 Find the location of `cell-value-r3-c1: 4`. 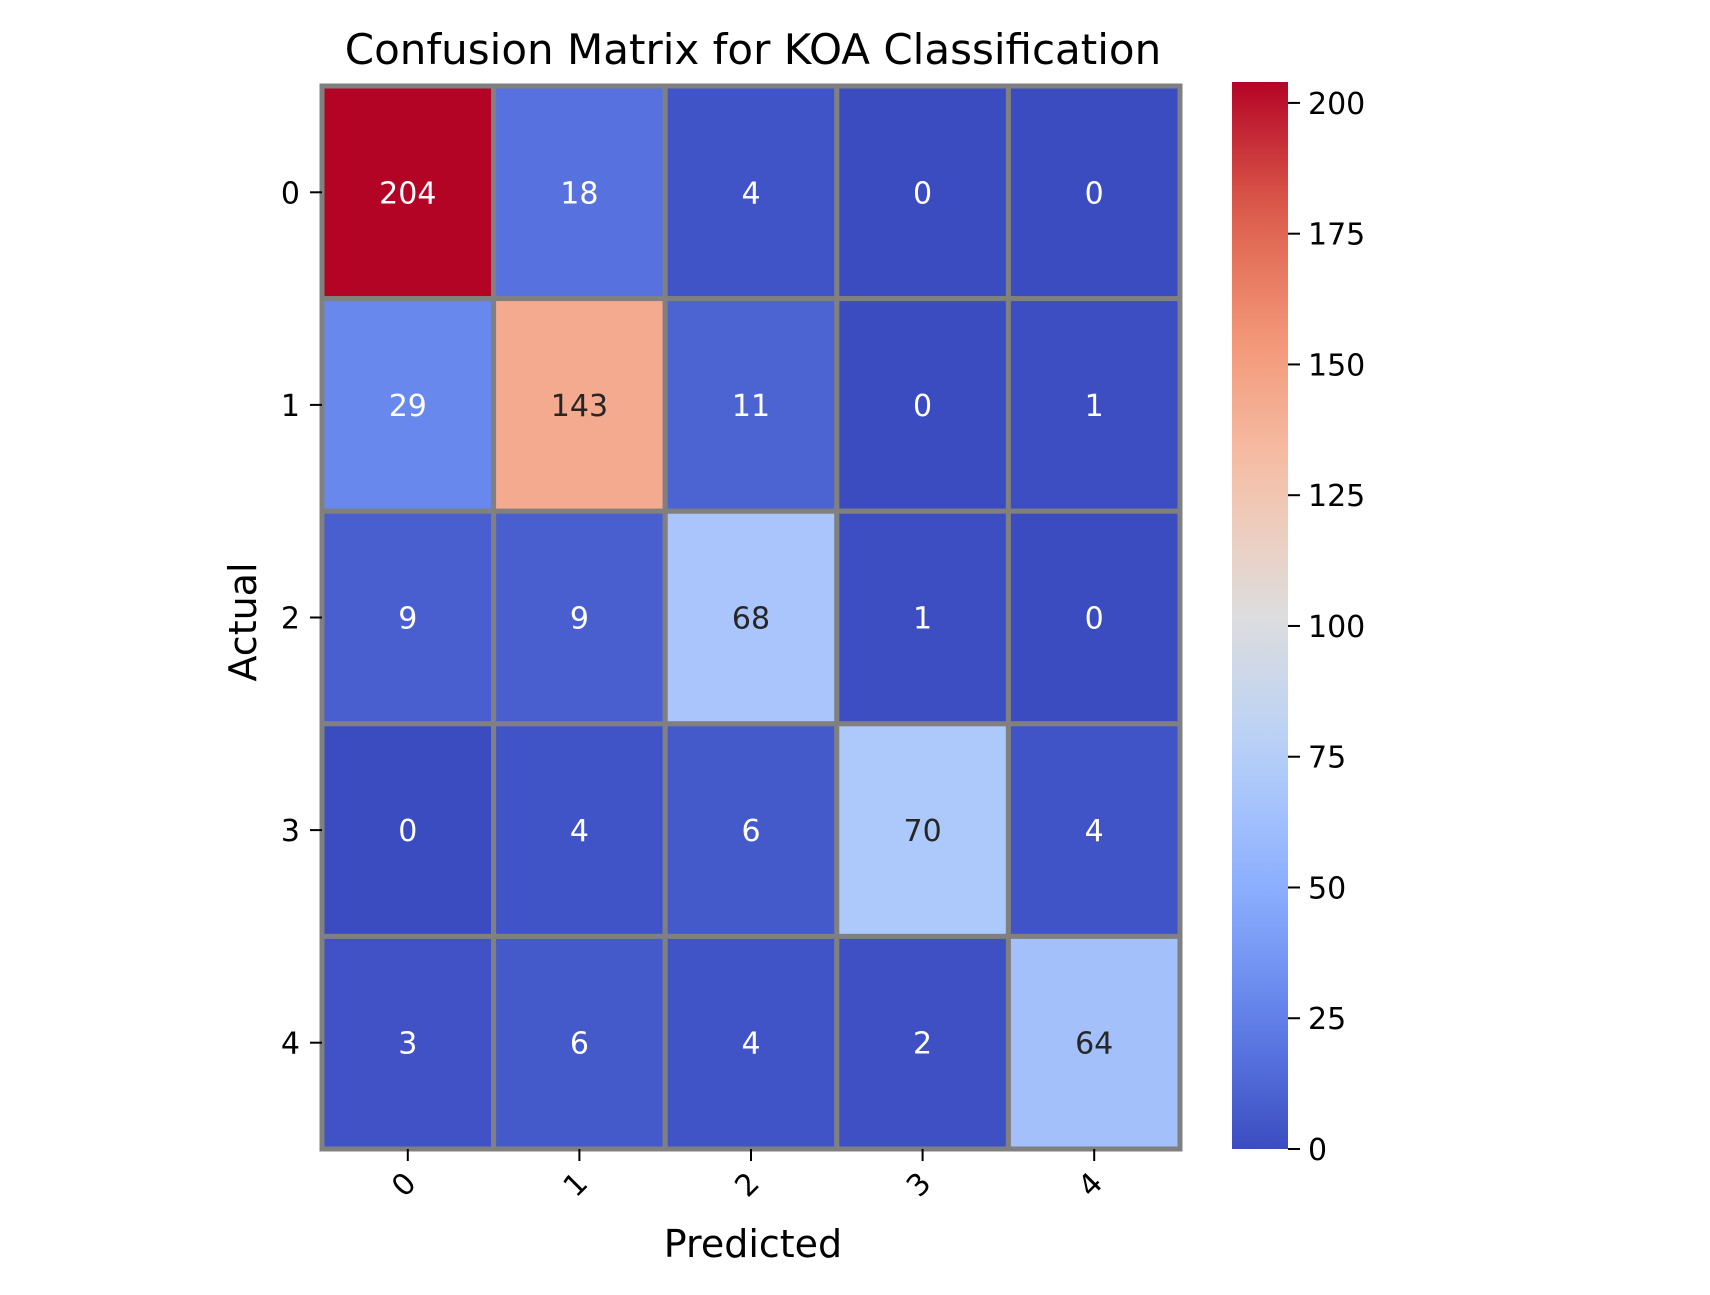

cell-value-r3-c1: 4 is located at coordinates (579, 831).